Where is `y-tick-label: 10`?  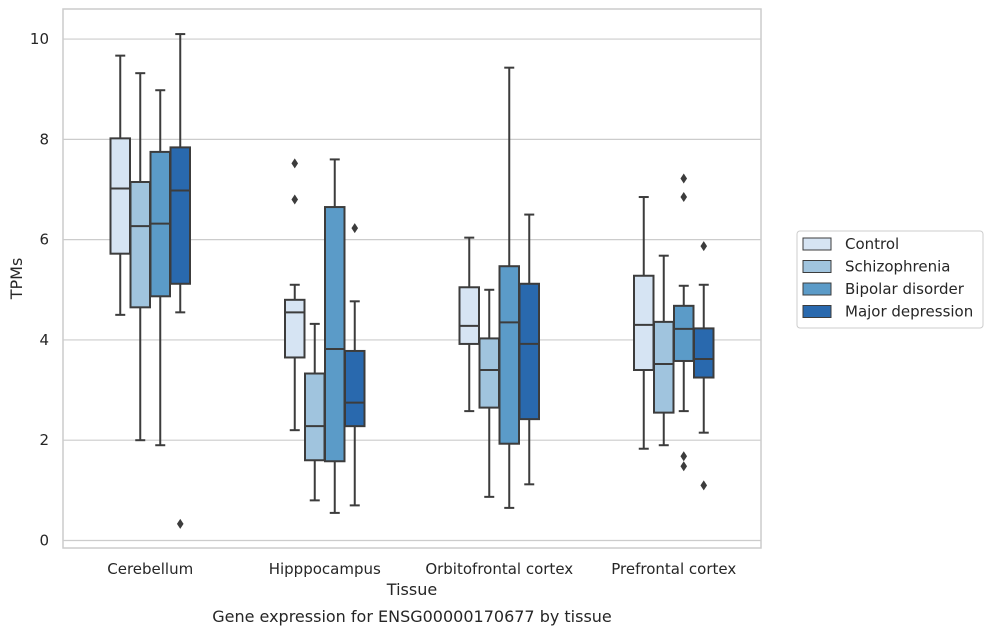
y-tick-label: 10 is located at coordinates (39, 39).